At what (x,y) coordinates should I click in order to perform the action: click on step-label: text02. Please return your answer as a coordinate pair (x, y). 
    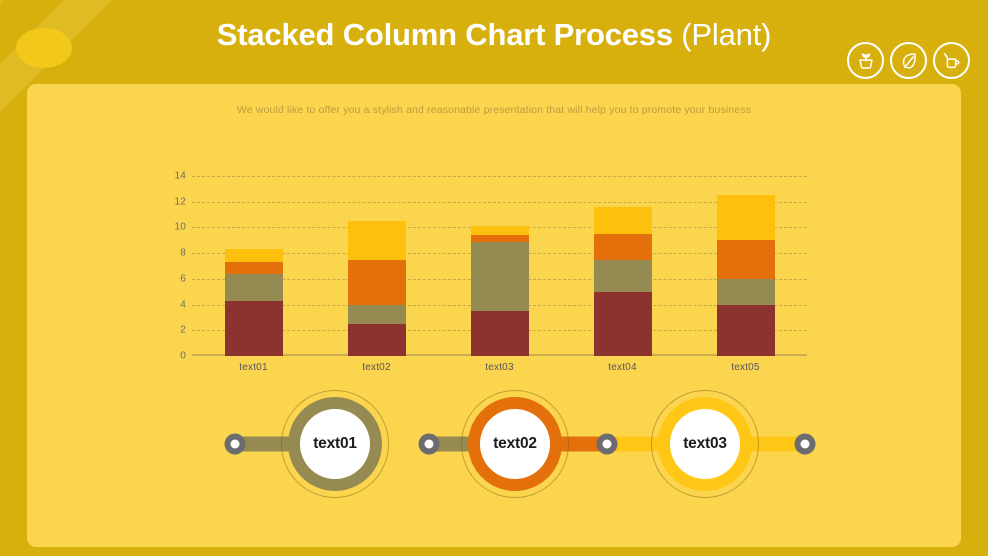
    Looking at the image, I should click on (515, 443).